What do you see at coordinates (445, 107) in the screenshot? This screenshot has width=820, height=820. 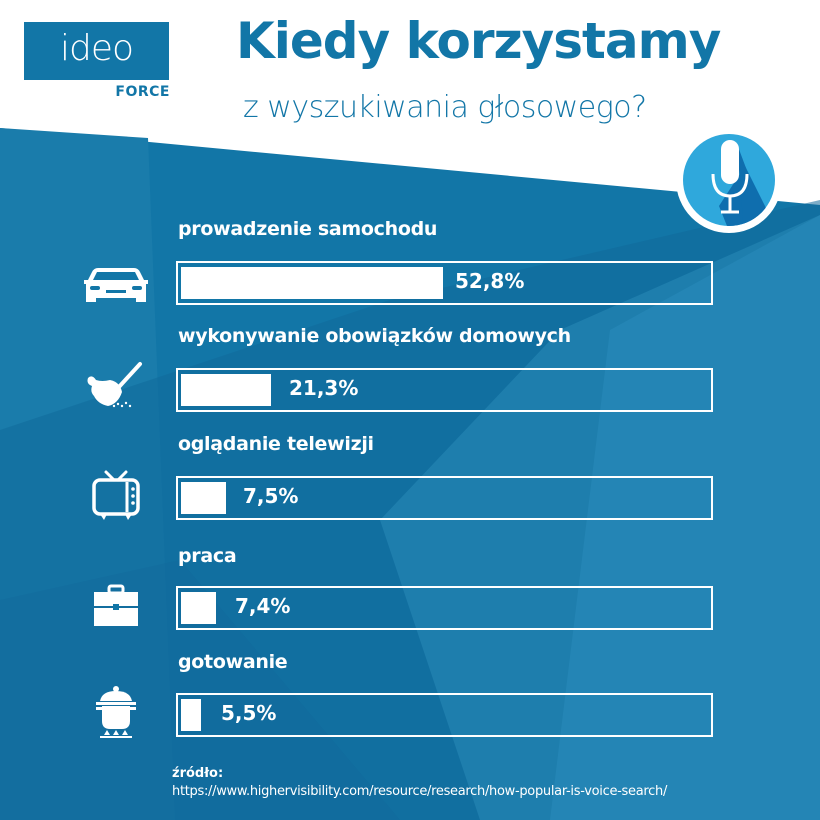 I see `page-subtitle: z wyszukiwania głosowego?` at bounding box center [445, 107].